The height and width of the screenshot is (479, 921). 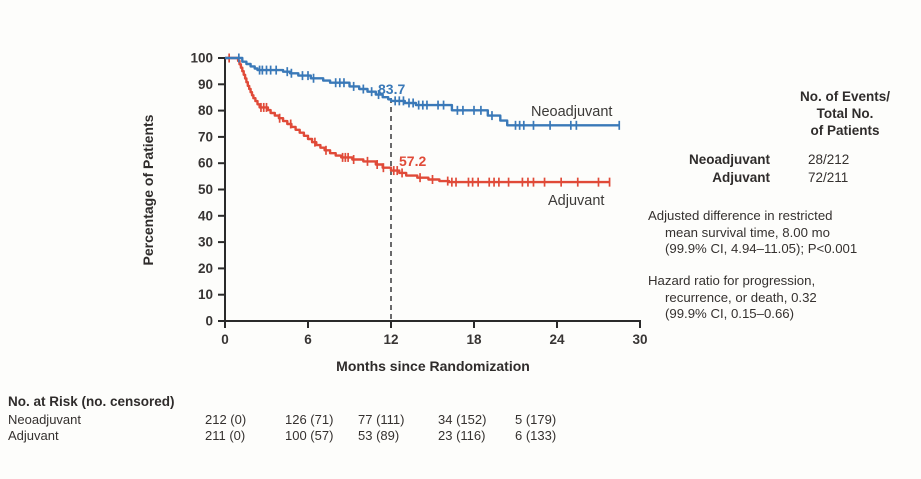 I want to click on risk-cell: 53 (89), so click(x=379, y=435).